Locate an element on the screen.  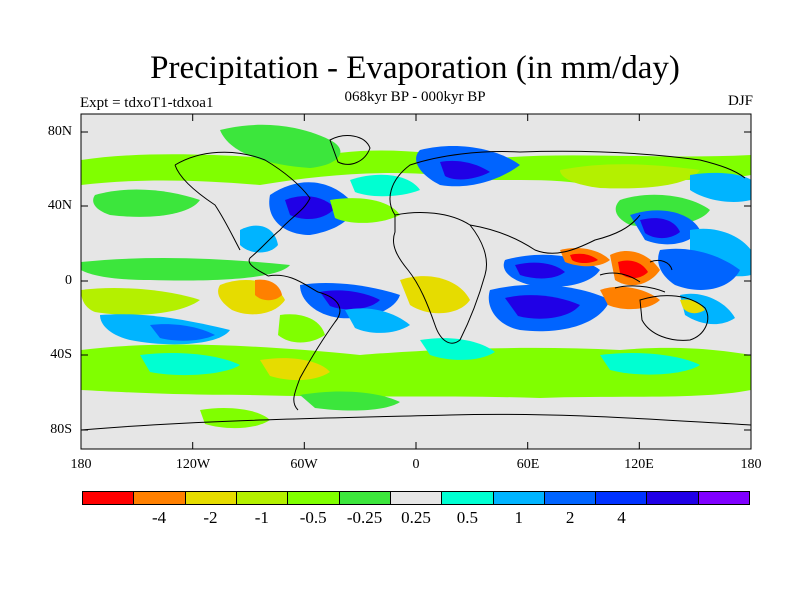
coastline-africa is located at coordinates (440, 277).